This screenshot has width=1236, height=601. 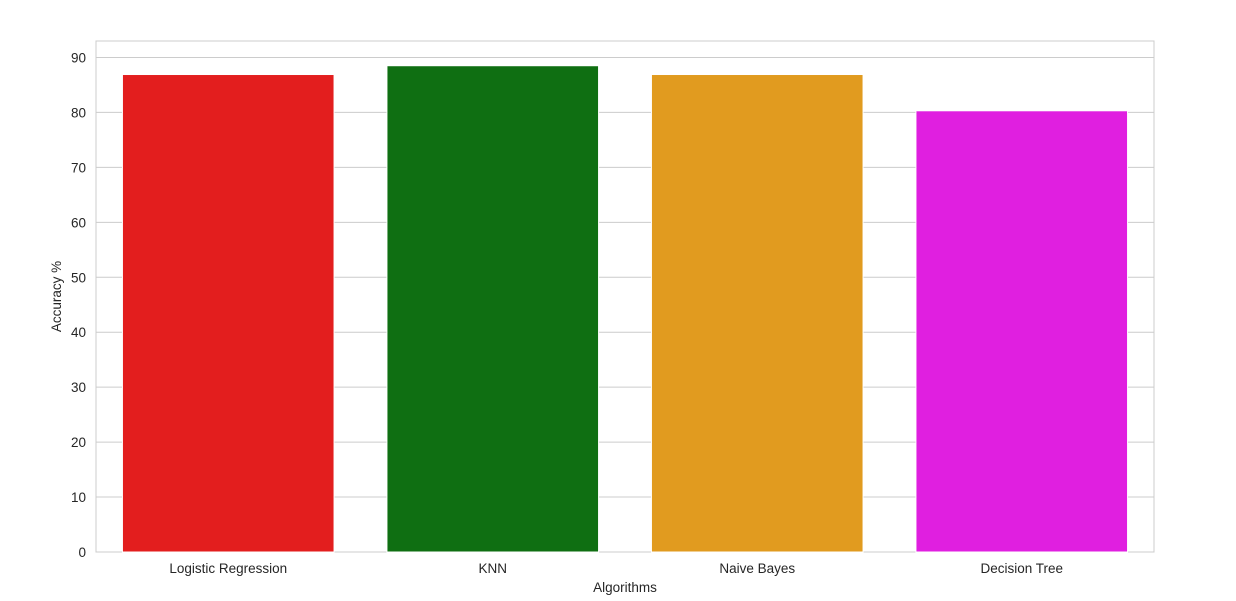 I want to click on y-tick-label: 90, so click(x=78, y=57).